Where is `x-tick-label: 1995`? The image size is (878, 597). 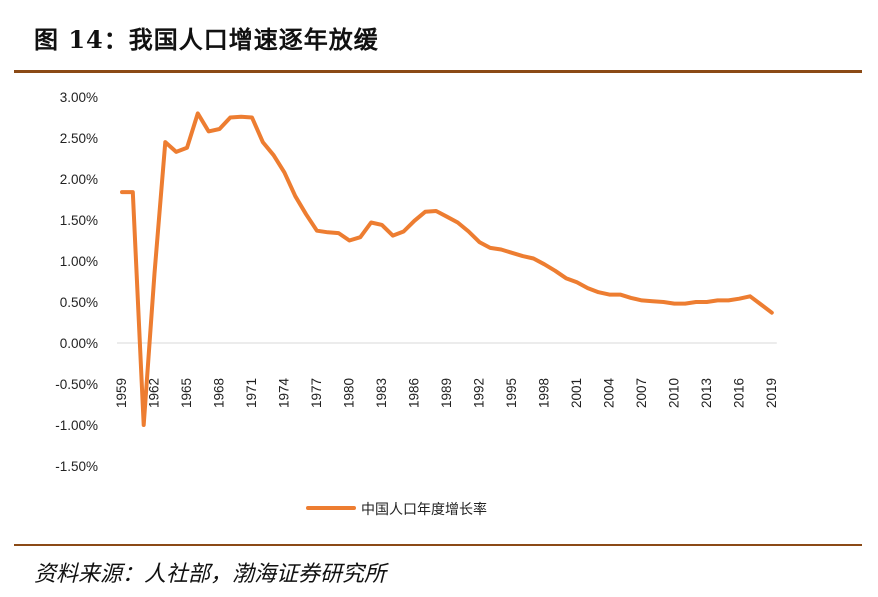
x-tick-label: 1995 is located at coordinates (511, 393).